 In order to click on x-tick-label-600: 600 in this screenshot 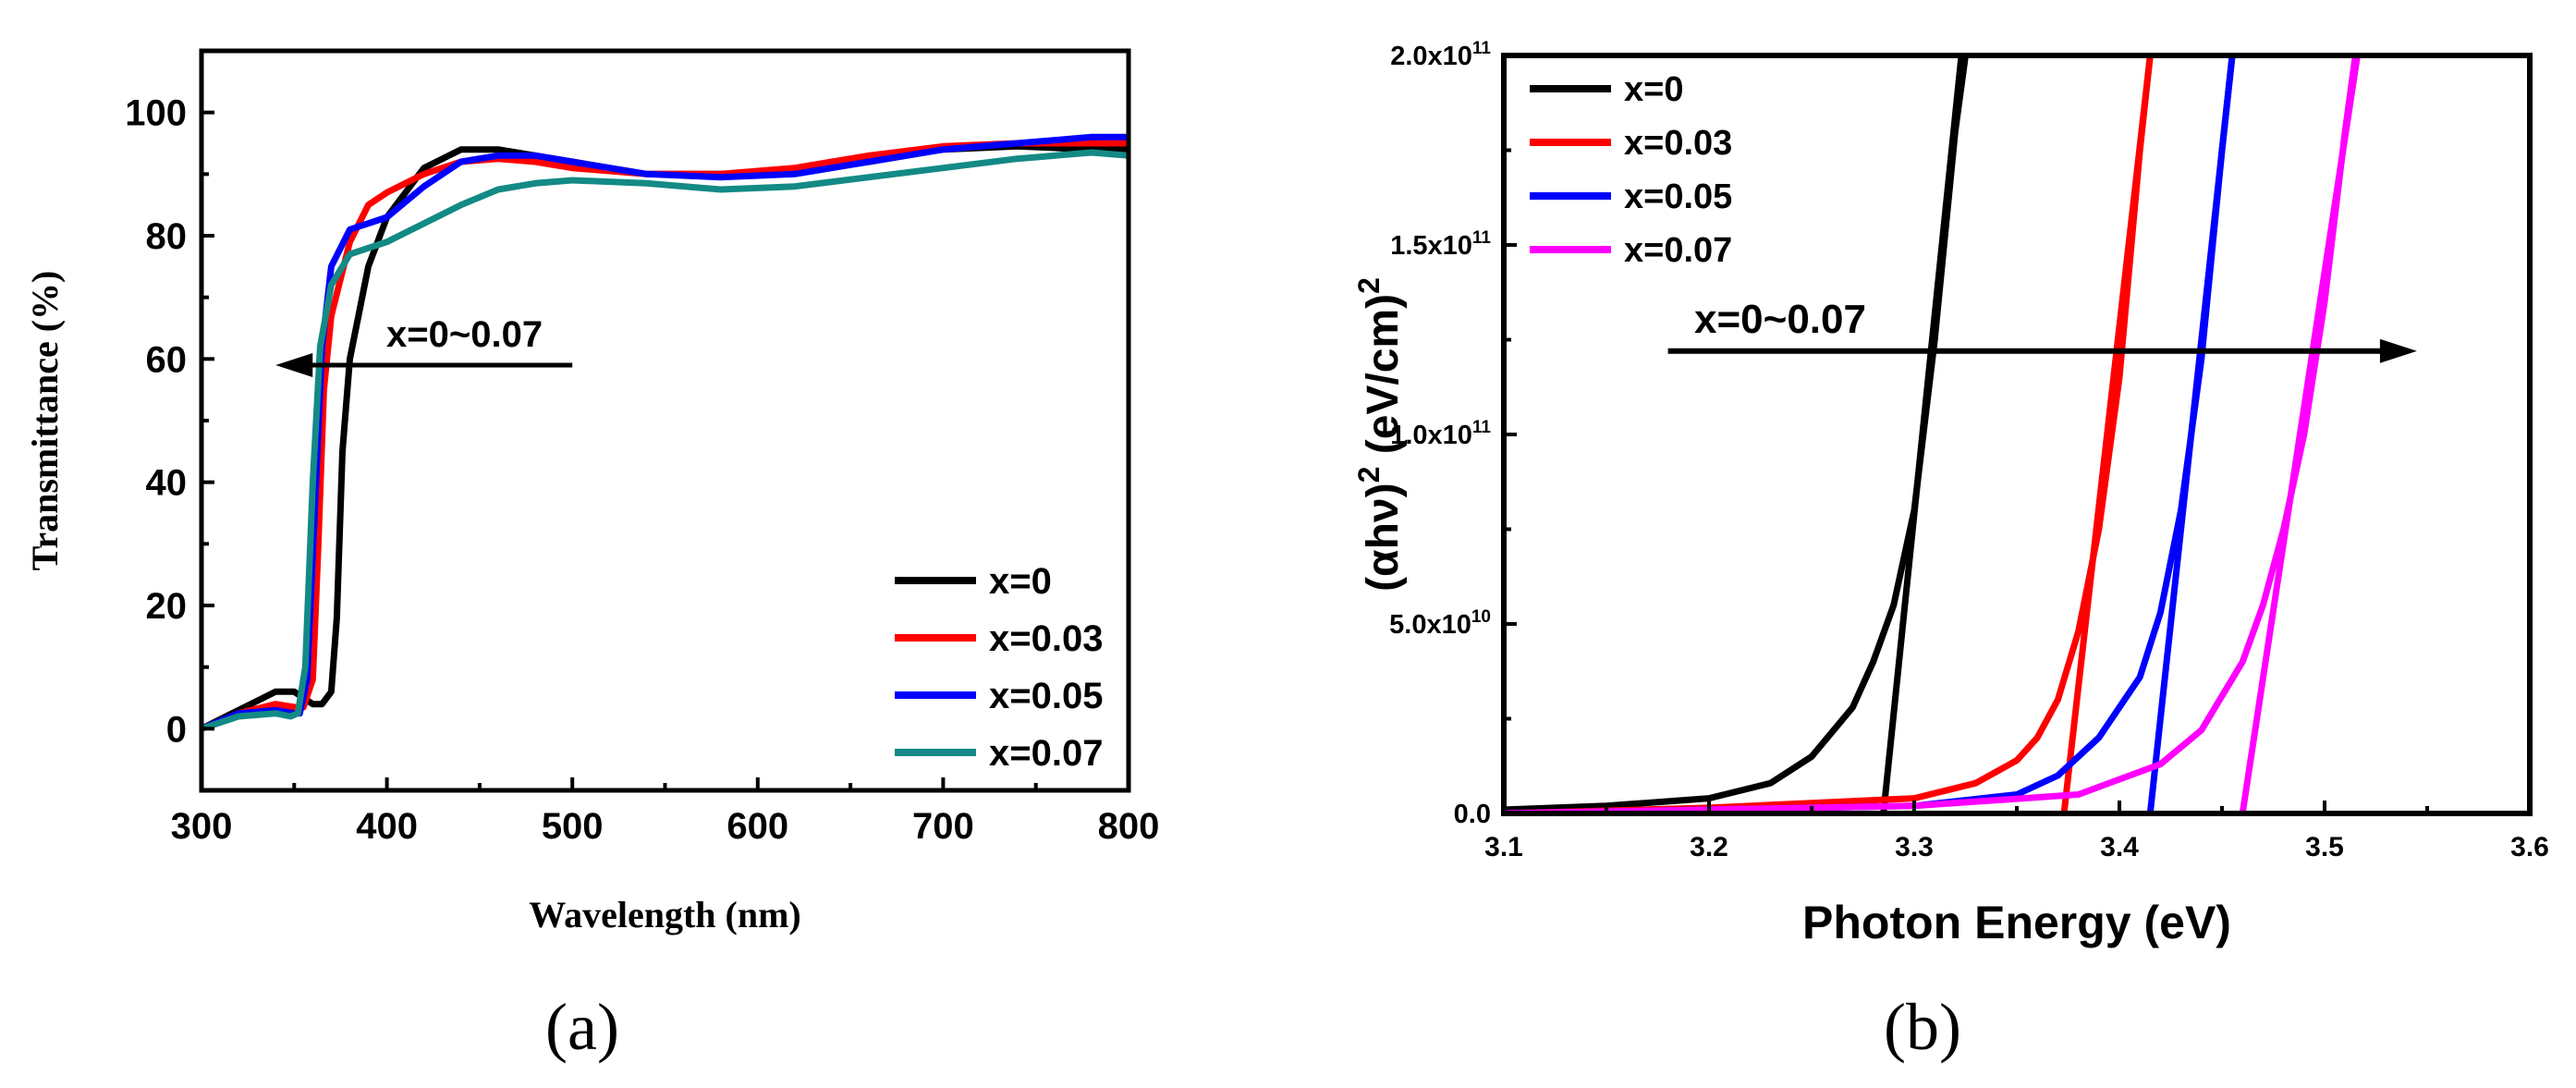, I will do `click(757, 826)`.